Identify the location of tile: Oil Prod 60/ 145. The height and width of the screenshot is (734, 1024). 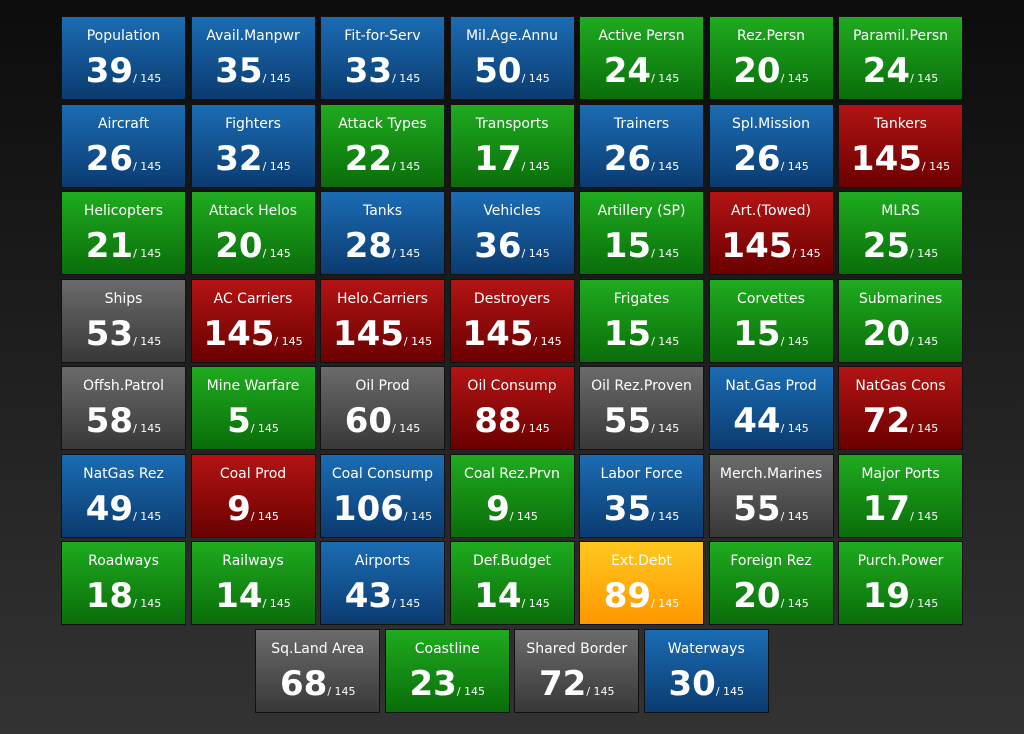
(382, 408).